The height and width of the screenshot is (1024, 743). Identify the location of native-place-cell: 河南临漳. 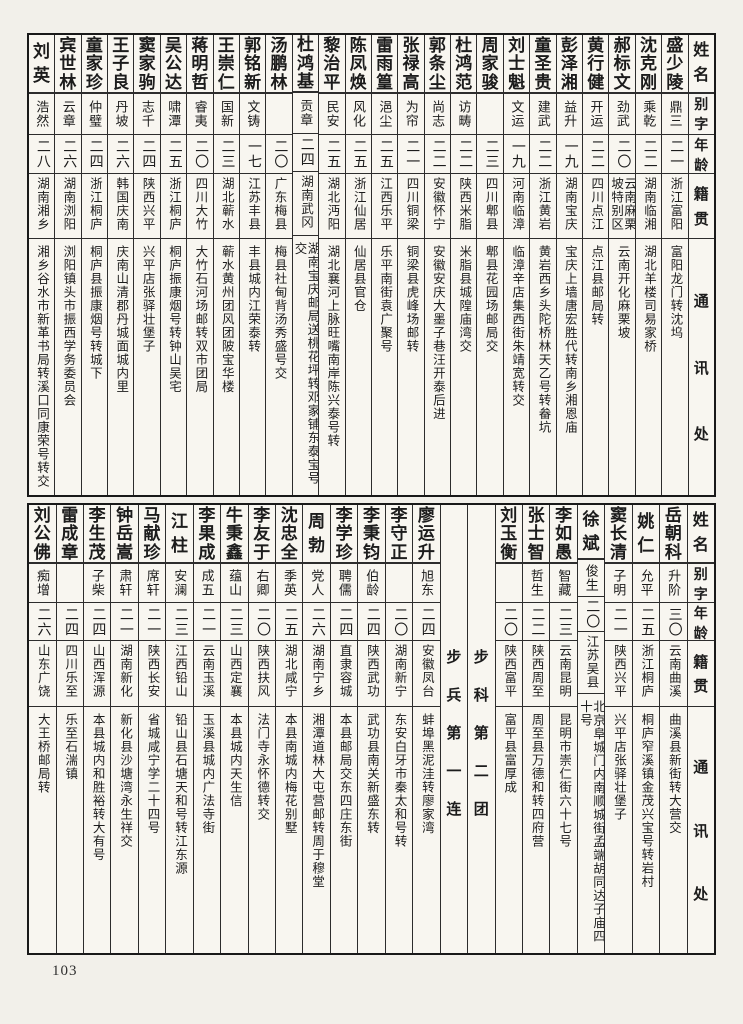
(516, 206).